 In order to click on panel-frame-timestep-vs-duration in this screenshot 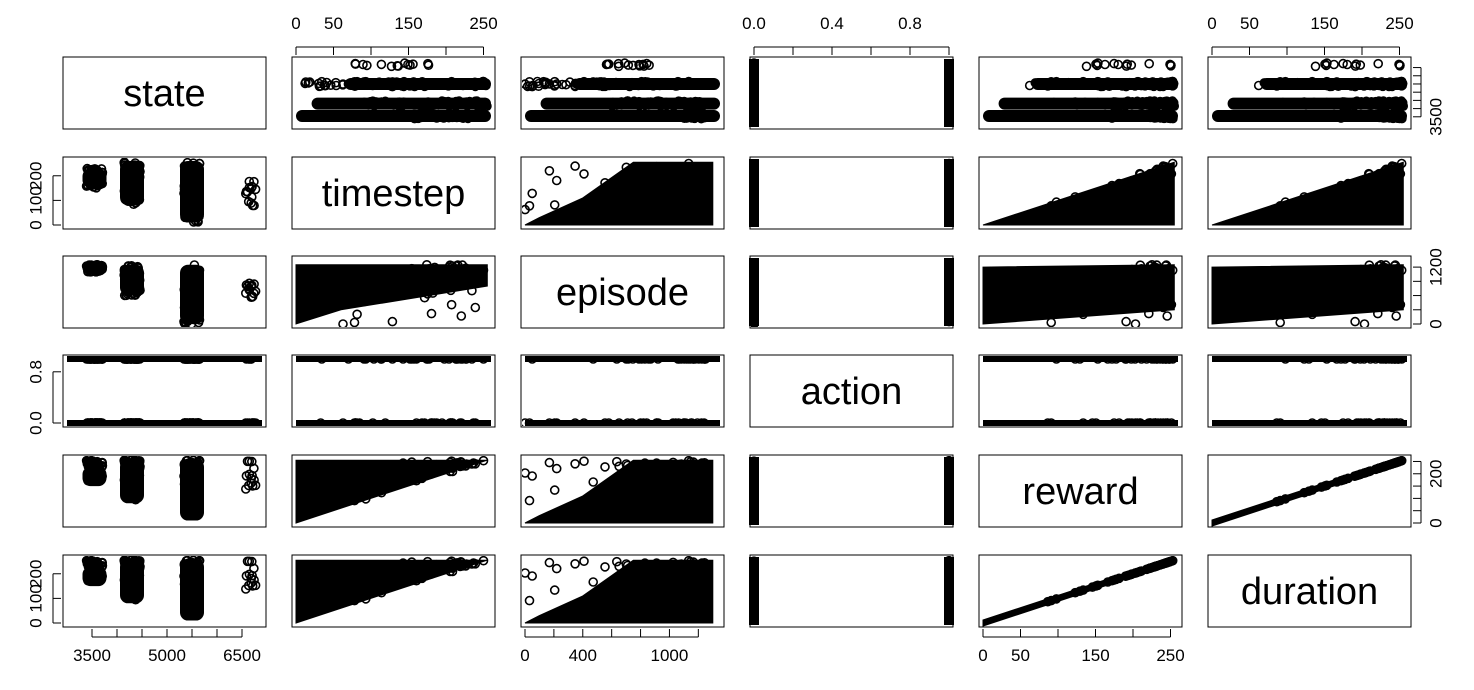, I will do `click(1309, 193)`.